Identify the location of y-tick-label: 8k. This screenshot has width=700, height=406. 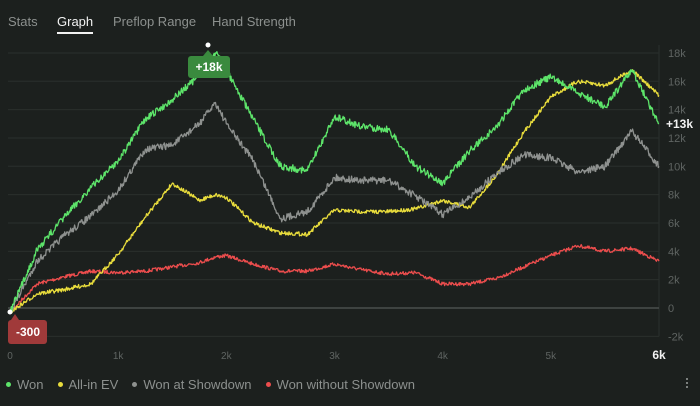
(674, 196).